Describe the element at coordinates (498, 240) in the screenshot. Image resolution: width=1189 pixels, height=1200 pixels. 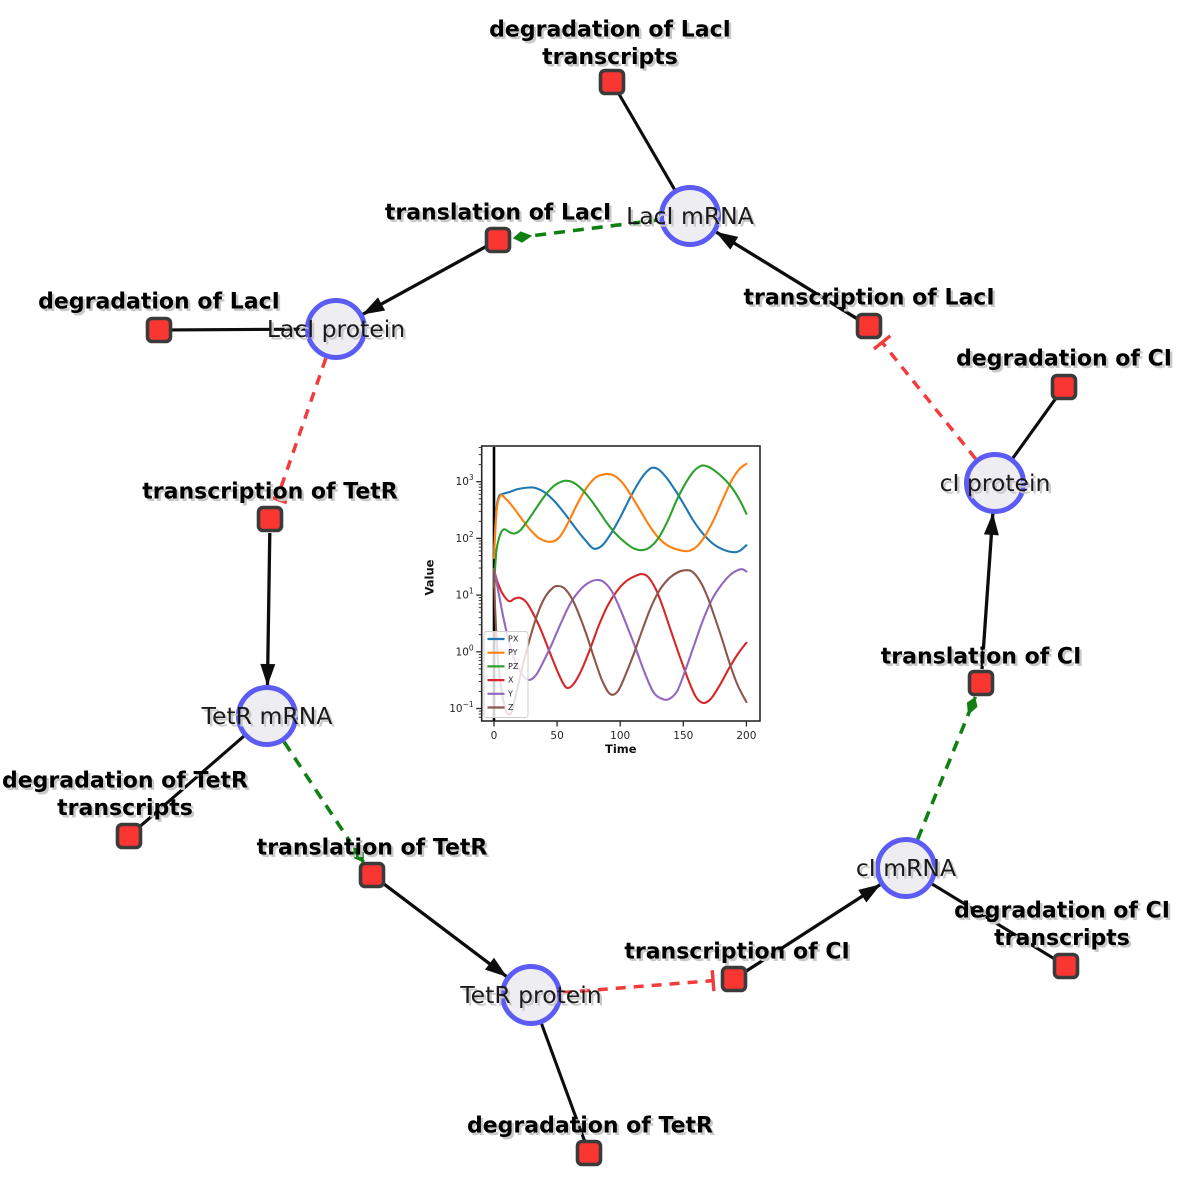
I see `reaction-node-translation-laci` at that location.